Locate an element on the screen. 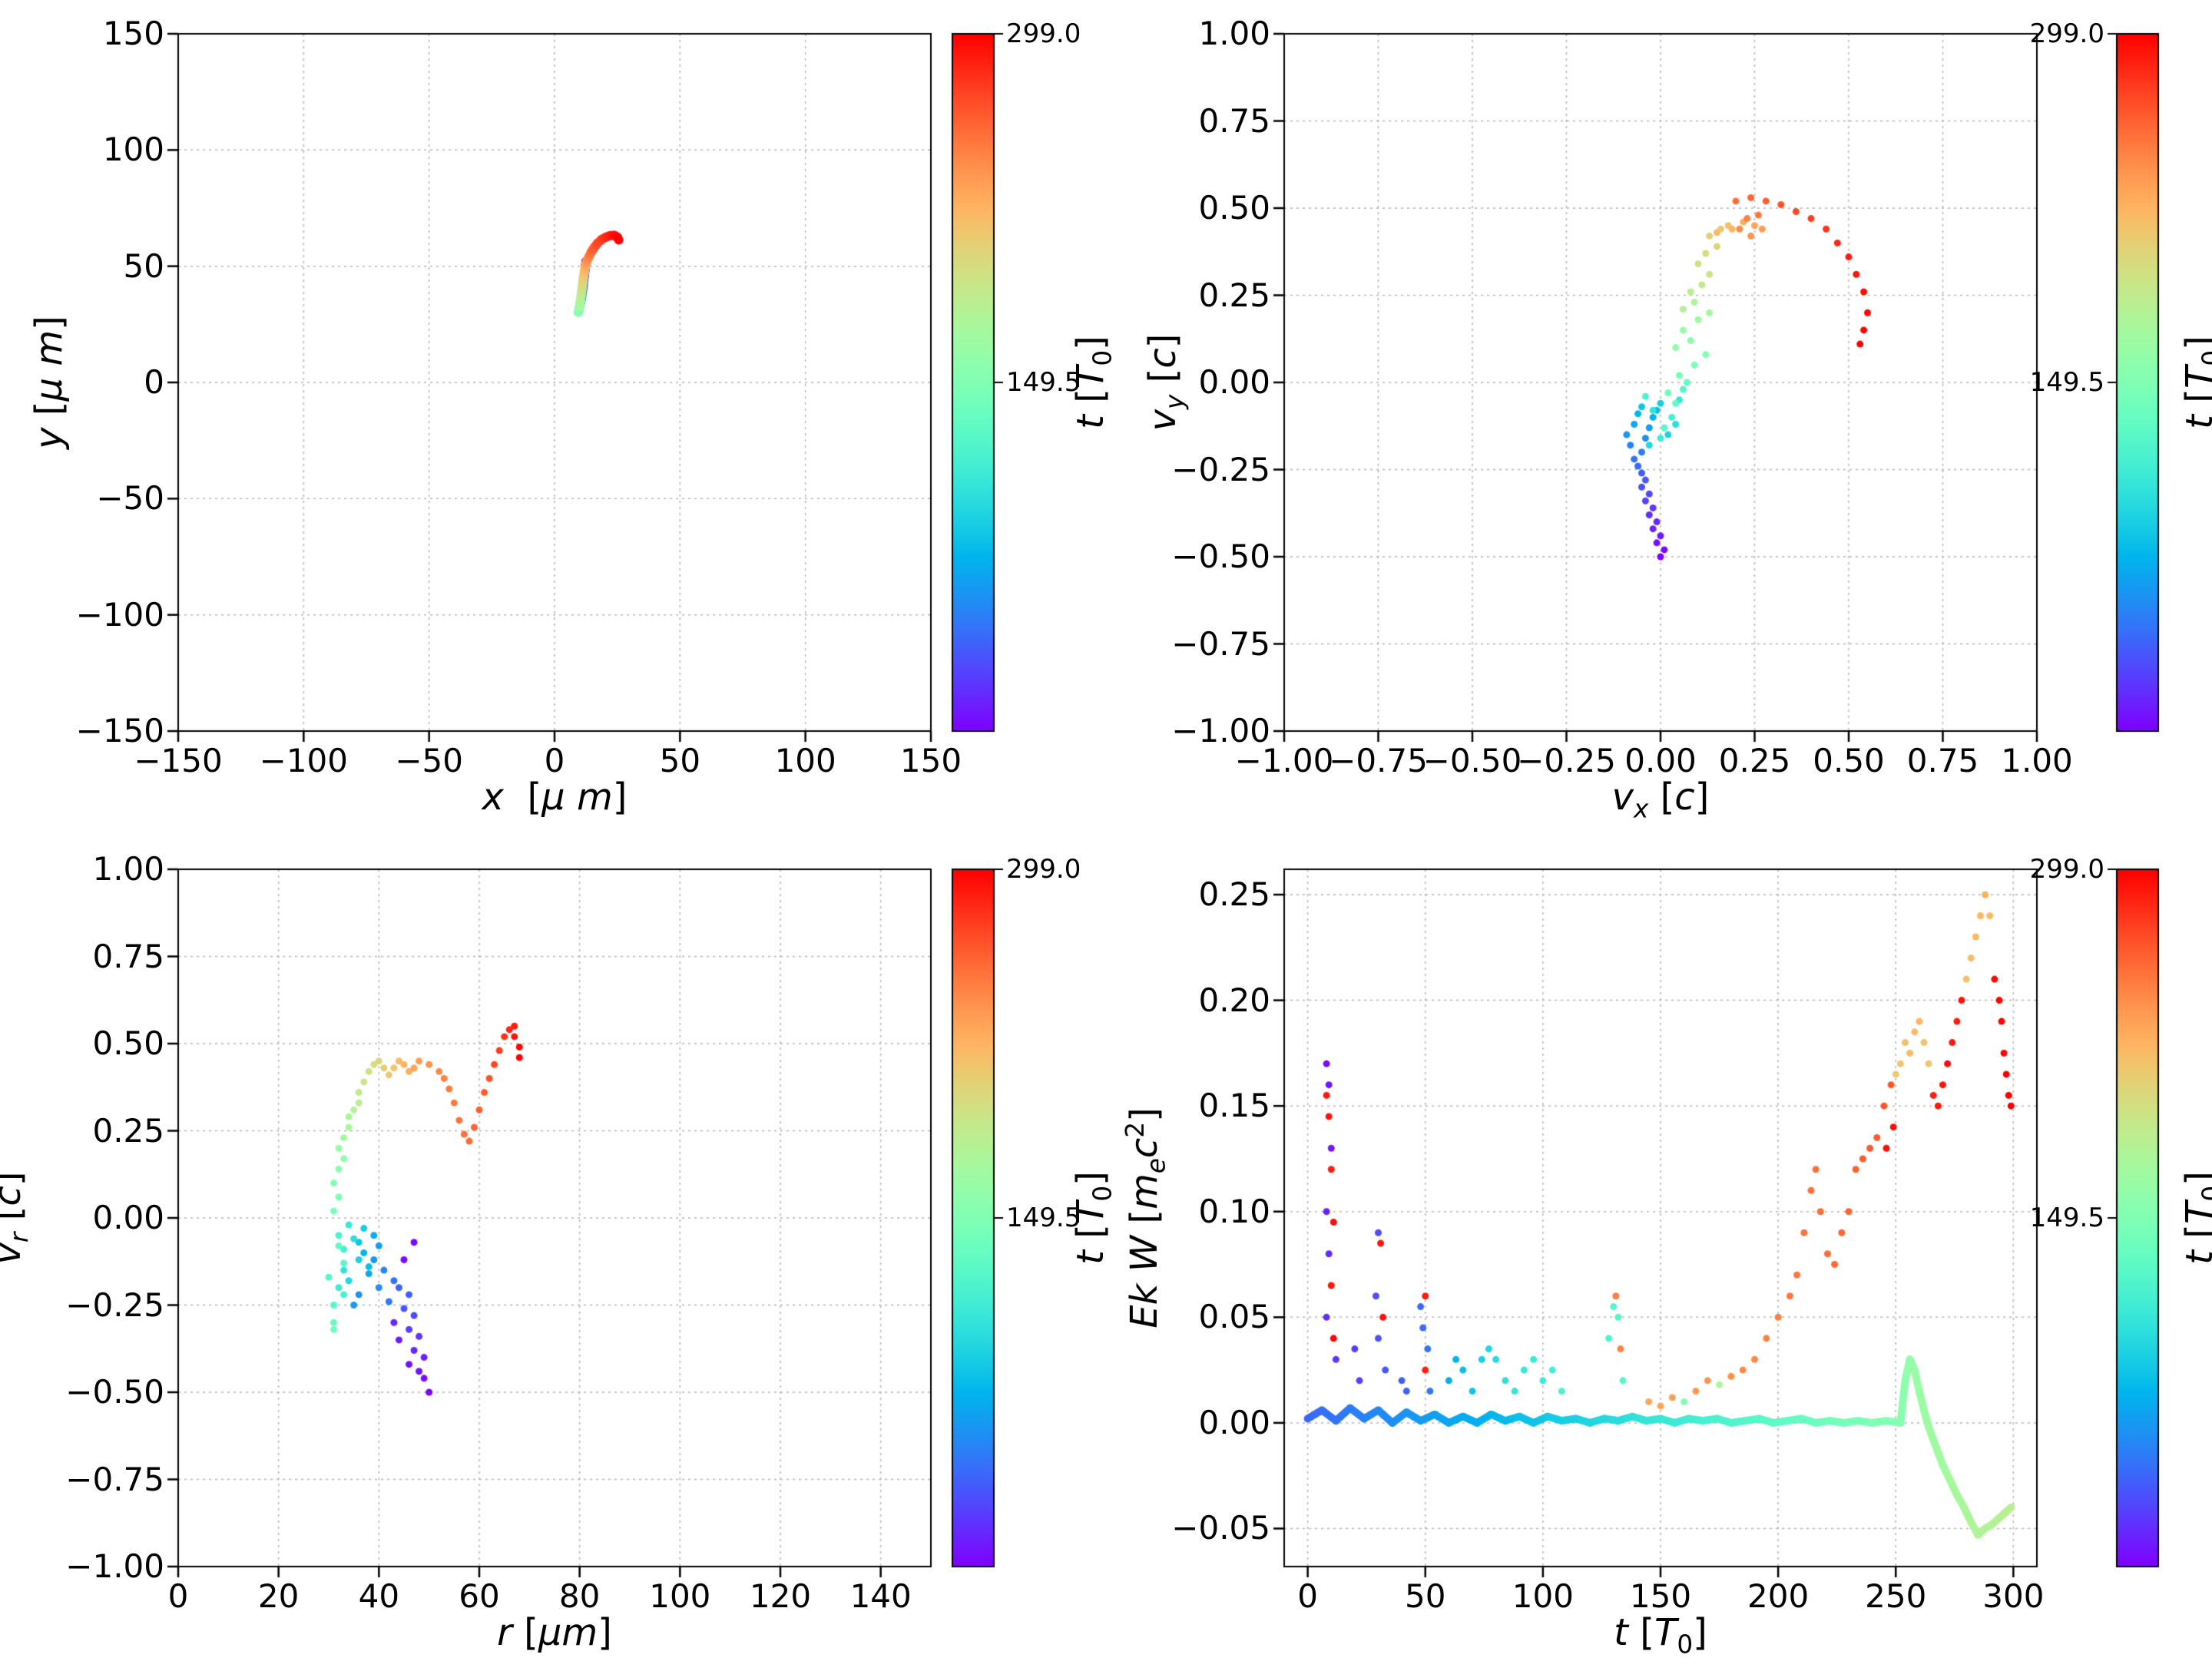 The height and width of the screenshot is (1671, 2212). x-tick-label: 20 is located at coordinates (278, 1596).